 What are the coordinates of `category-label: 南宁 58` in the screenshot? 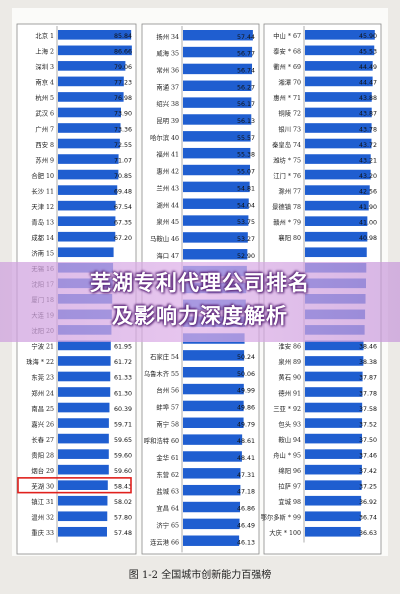 It's located at (167, 423).